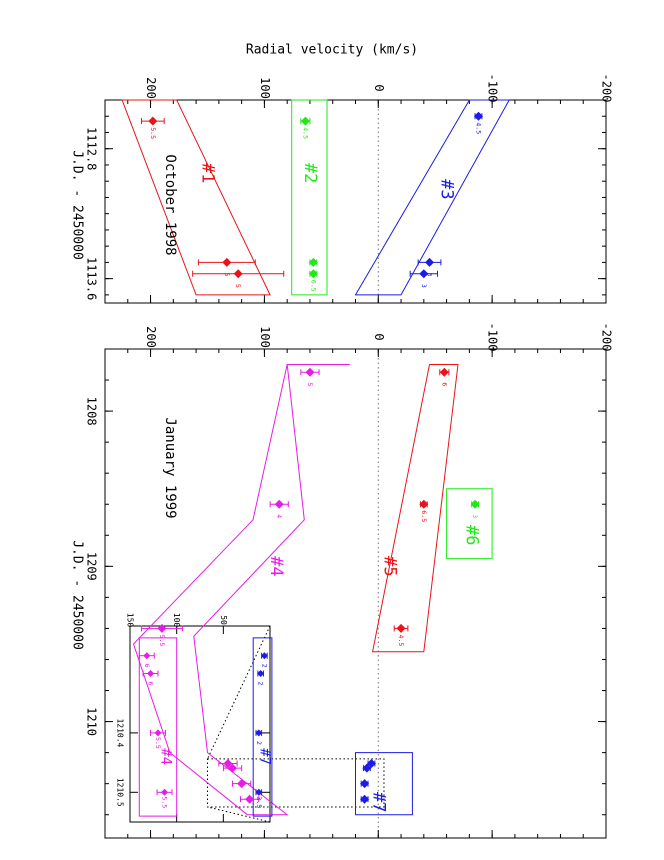  What do you see at coordinates (170, 204) in the screenshot?
I see `annotation-october: October 1998` at bounding box center [170, 204].